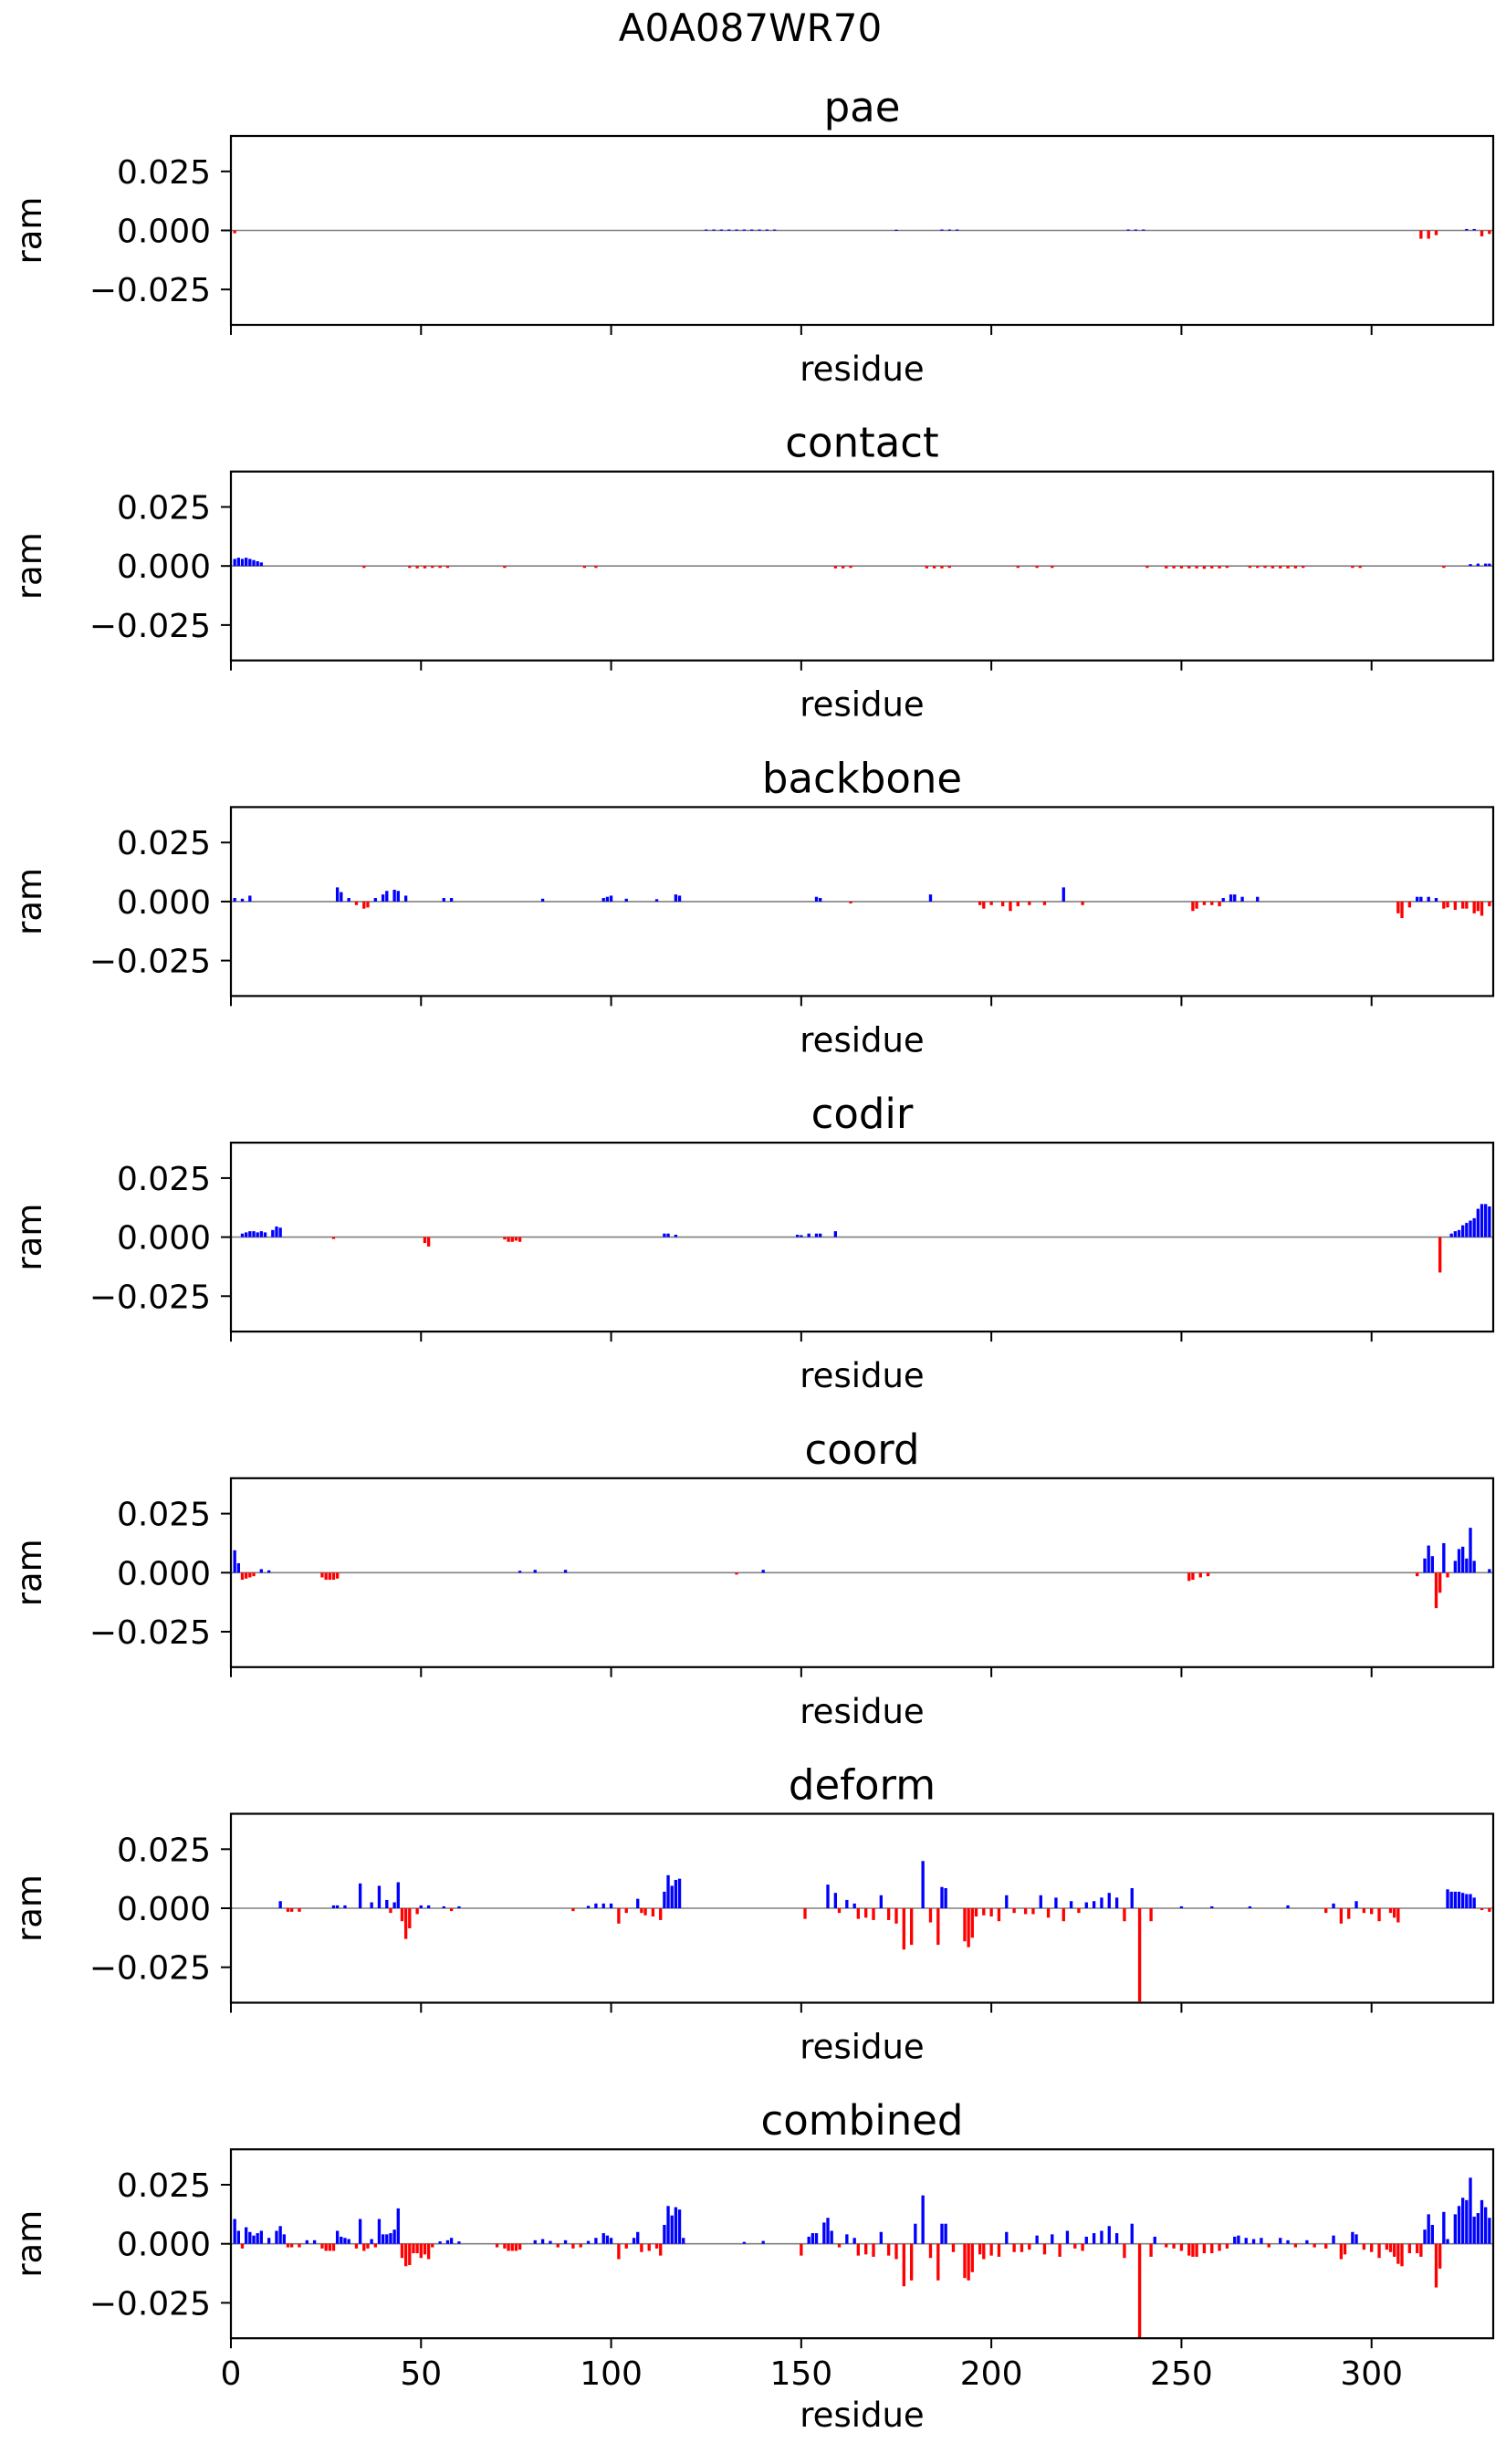  Describe the element at coordinates (751, 27) in the screenshot. I see `figure-title: A0A087WR70` at that location.